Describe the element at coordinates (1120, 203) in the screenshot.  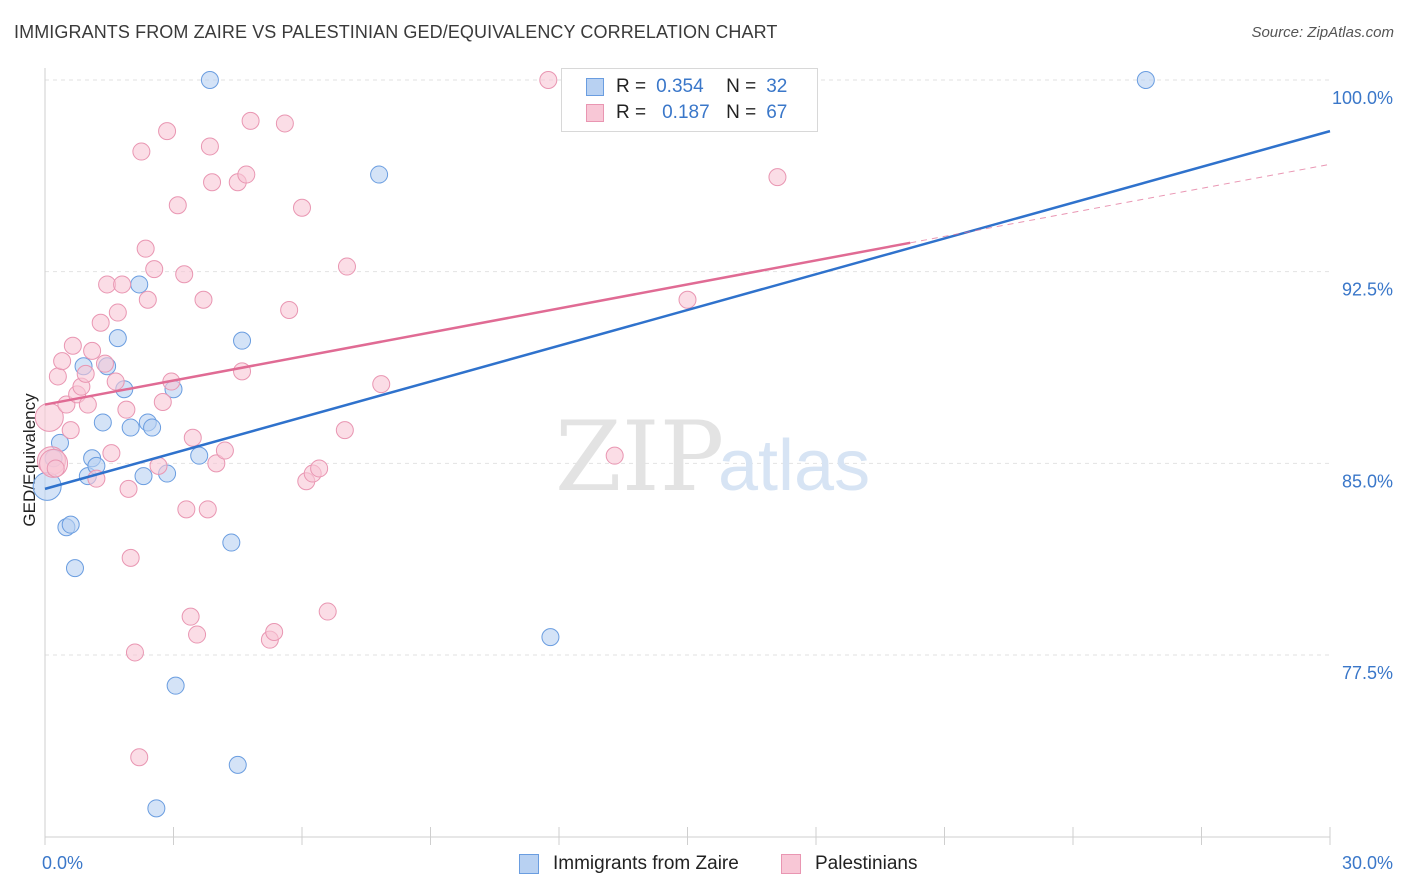
I see `palestinian-trend-line-extension` at that location.